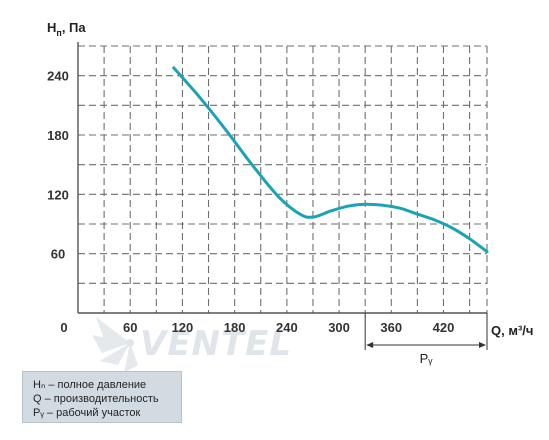 This screenshot has height=440, width=549. What do you see at coordinates (426, 339) in the screenshot?
I see `working-range: Pᵧ` at bounding box center [426, 339].